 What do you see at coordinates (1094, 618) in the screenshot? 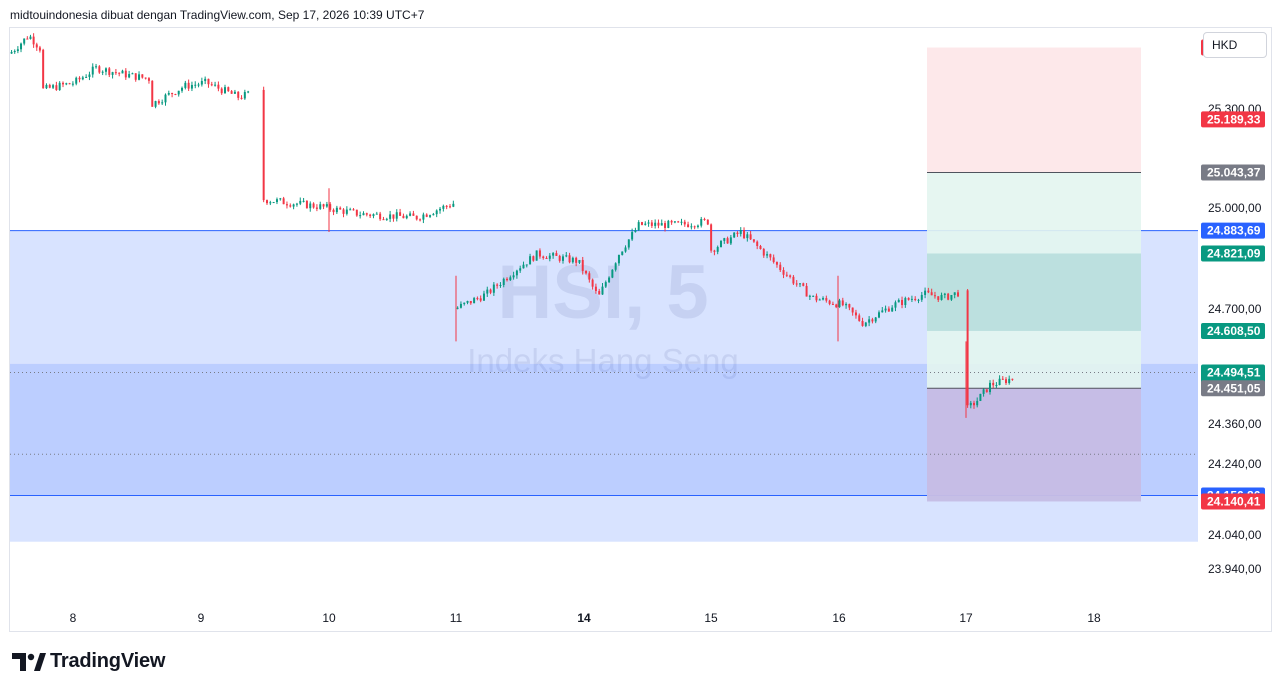
I see `x-axis-label: 18` at bounding box center [1094, 618].